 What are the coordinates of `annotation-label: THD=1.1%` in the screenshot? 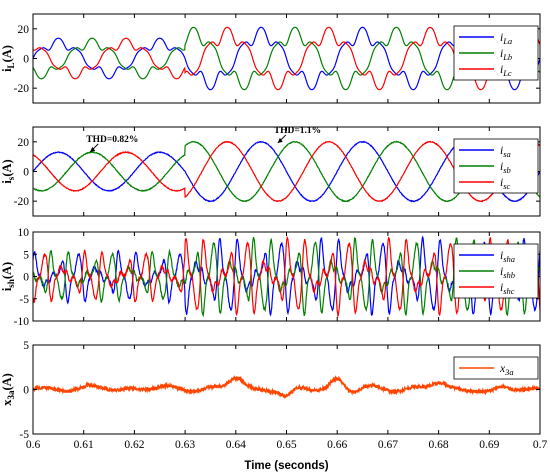 It's located at (297, 131).